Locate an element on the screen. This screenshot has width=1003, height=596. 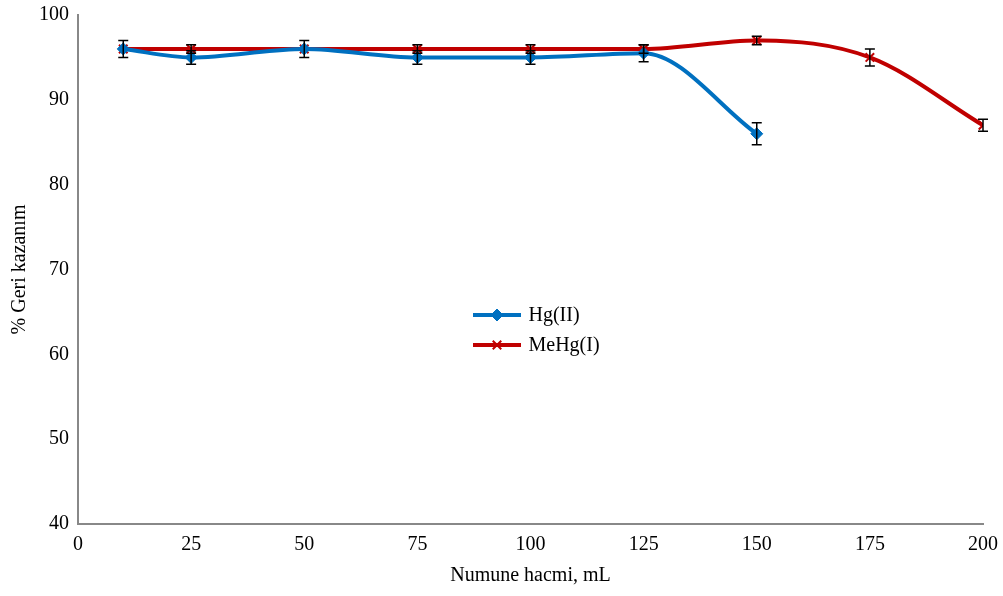
x-tick-label: 175 is located at coordinates (869, 543).